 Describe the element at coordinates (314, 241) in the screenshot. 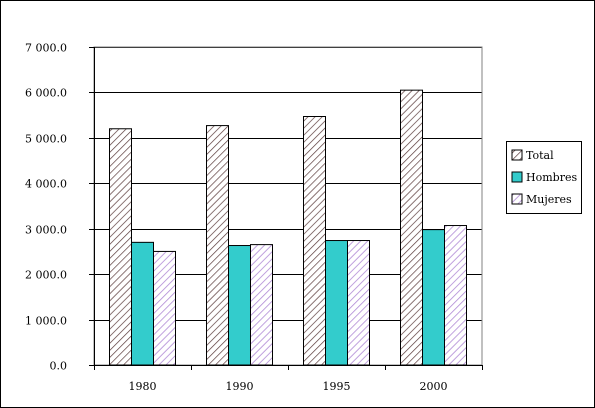

I see `bar-total-1995` at that location.